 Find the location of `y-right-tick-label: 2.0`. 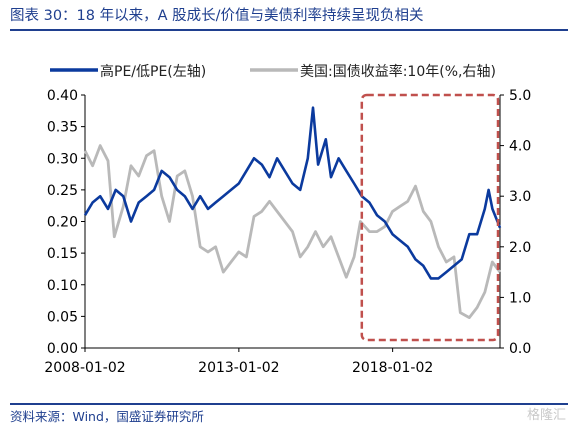

y-right-tick-label: 2.0 is located at coordinates (520, 248).